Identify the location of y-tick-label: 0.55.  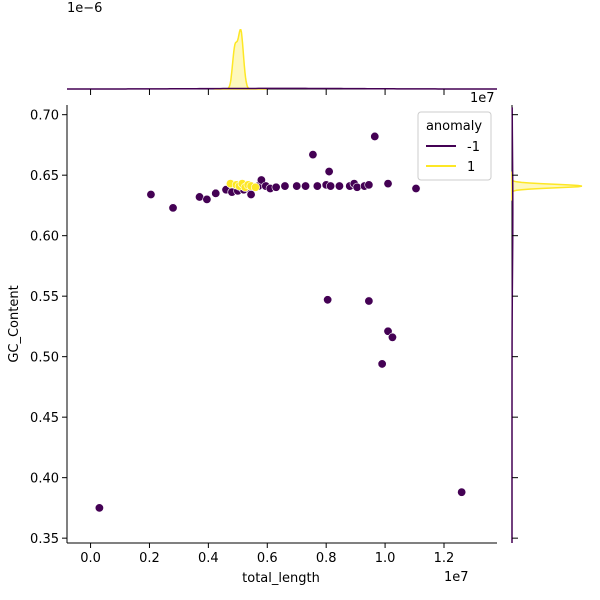
(44, 297).